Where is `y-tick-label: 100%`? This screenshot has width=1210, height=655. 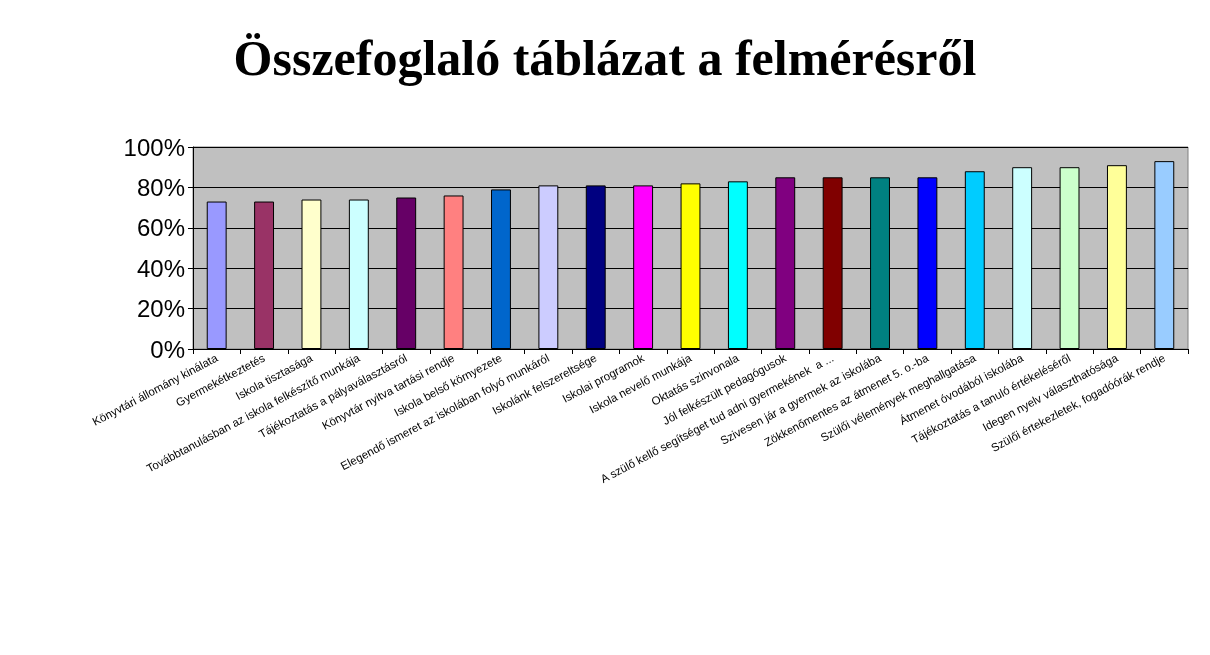 y-tick-label: 100% is located at coordinates (154, 147).